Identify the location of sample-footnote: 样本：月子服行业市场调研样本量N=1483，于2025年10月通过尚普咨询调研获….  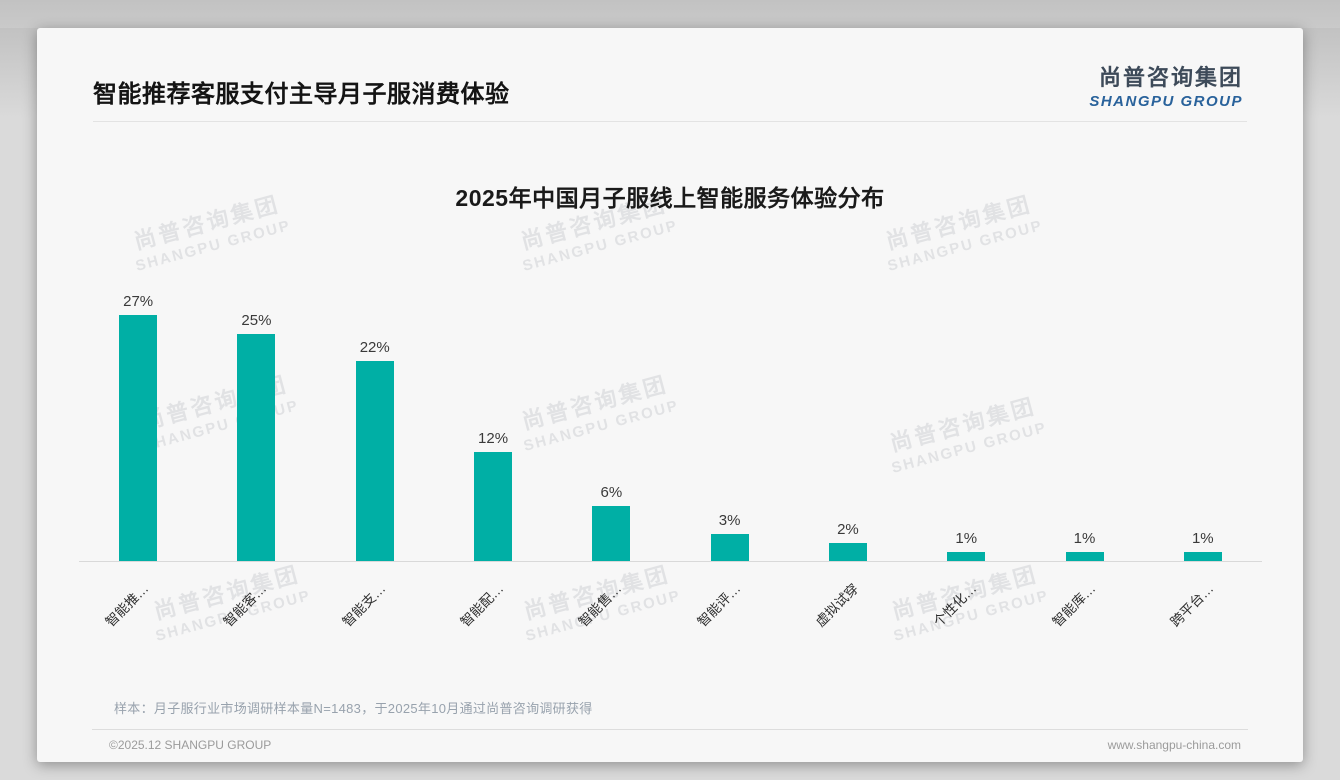
(353, 708).